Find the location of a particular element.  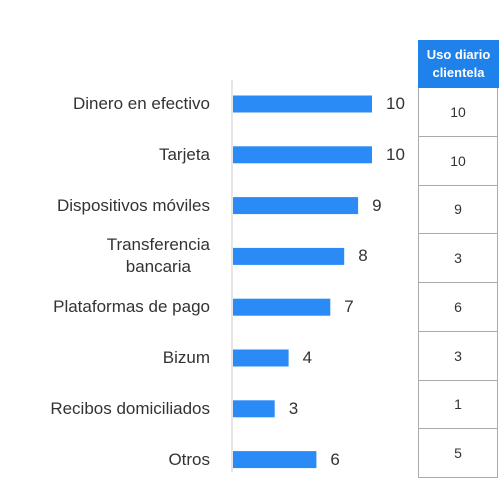

category-label: Dinero en efectivo is located at coordinates (141, 103).